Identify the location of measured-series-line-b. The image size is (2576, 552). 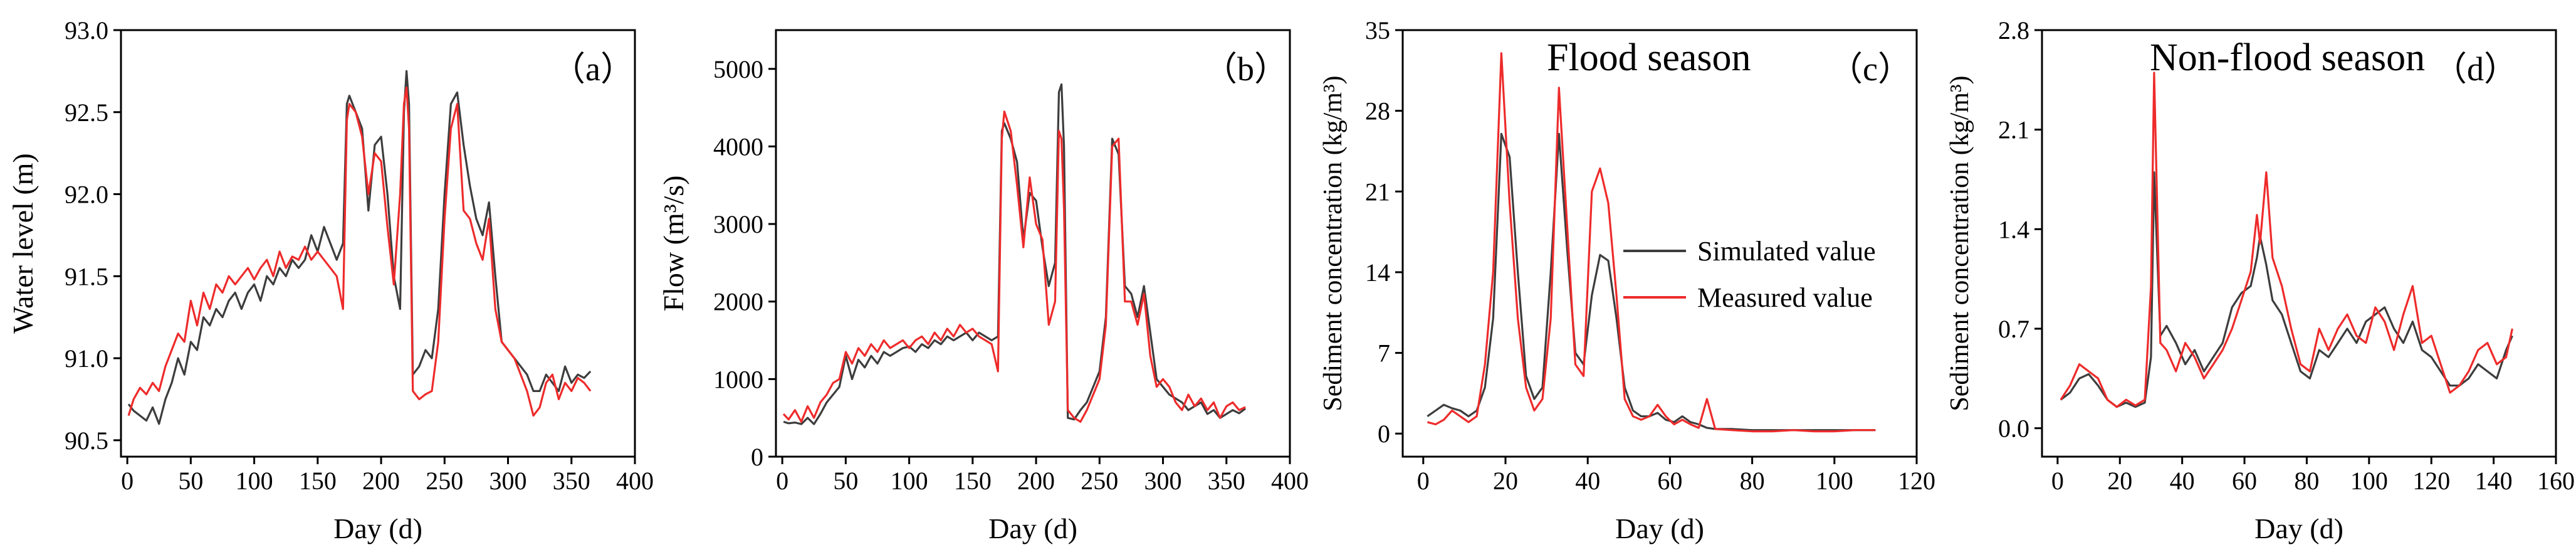
(1014, 266).